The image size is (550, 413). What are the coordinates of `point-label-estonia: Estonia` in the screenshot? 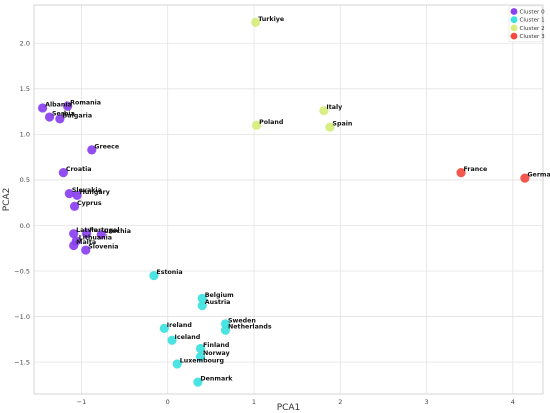 It's located at (169, 272).